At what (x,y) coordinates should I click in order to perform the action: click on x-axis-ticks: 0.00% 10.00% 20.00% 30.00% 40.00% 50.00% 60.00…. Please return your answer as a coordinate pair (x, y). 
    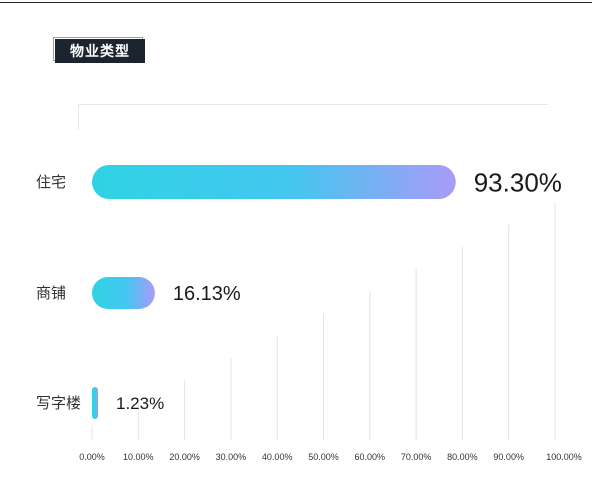
    Looking at the image, I should click on (330, 457).